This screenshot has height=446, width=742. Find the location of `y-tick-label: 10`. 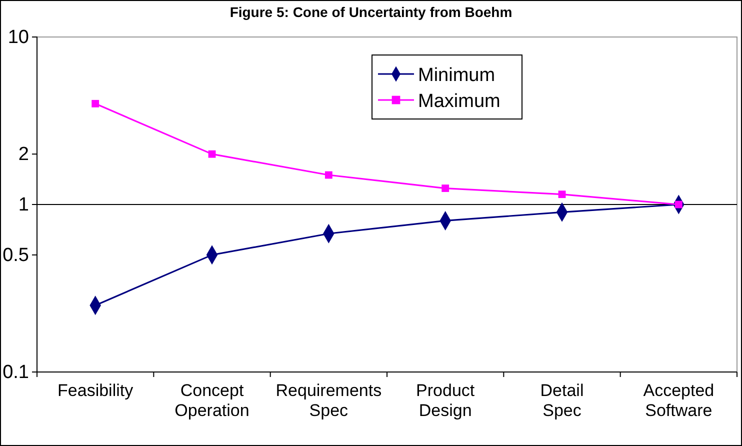

y-tick-label: 10 is located at coordinates (18, 37).